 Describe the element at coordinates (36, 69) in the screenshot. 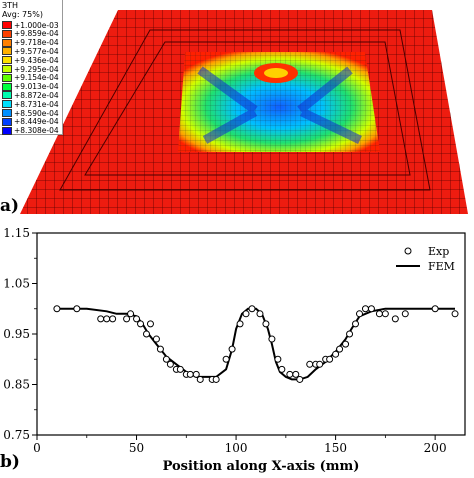

I see `legend-value: +9.295e-04` at that location.